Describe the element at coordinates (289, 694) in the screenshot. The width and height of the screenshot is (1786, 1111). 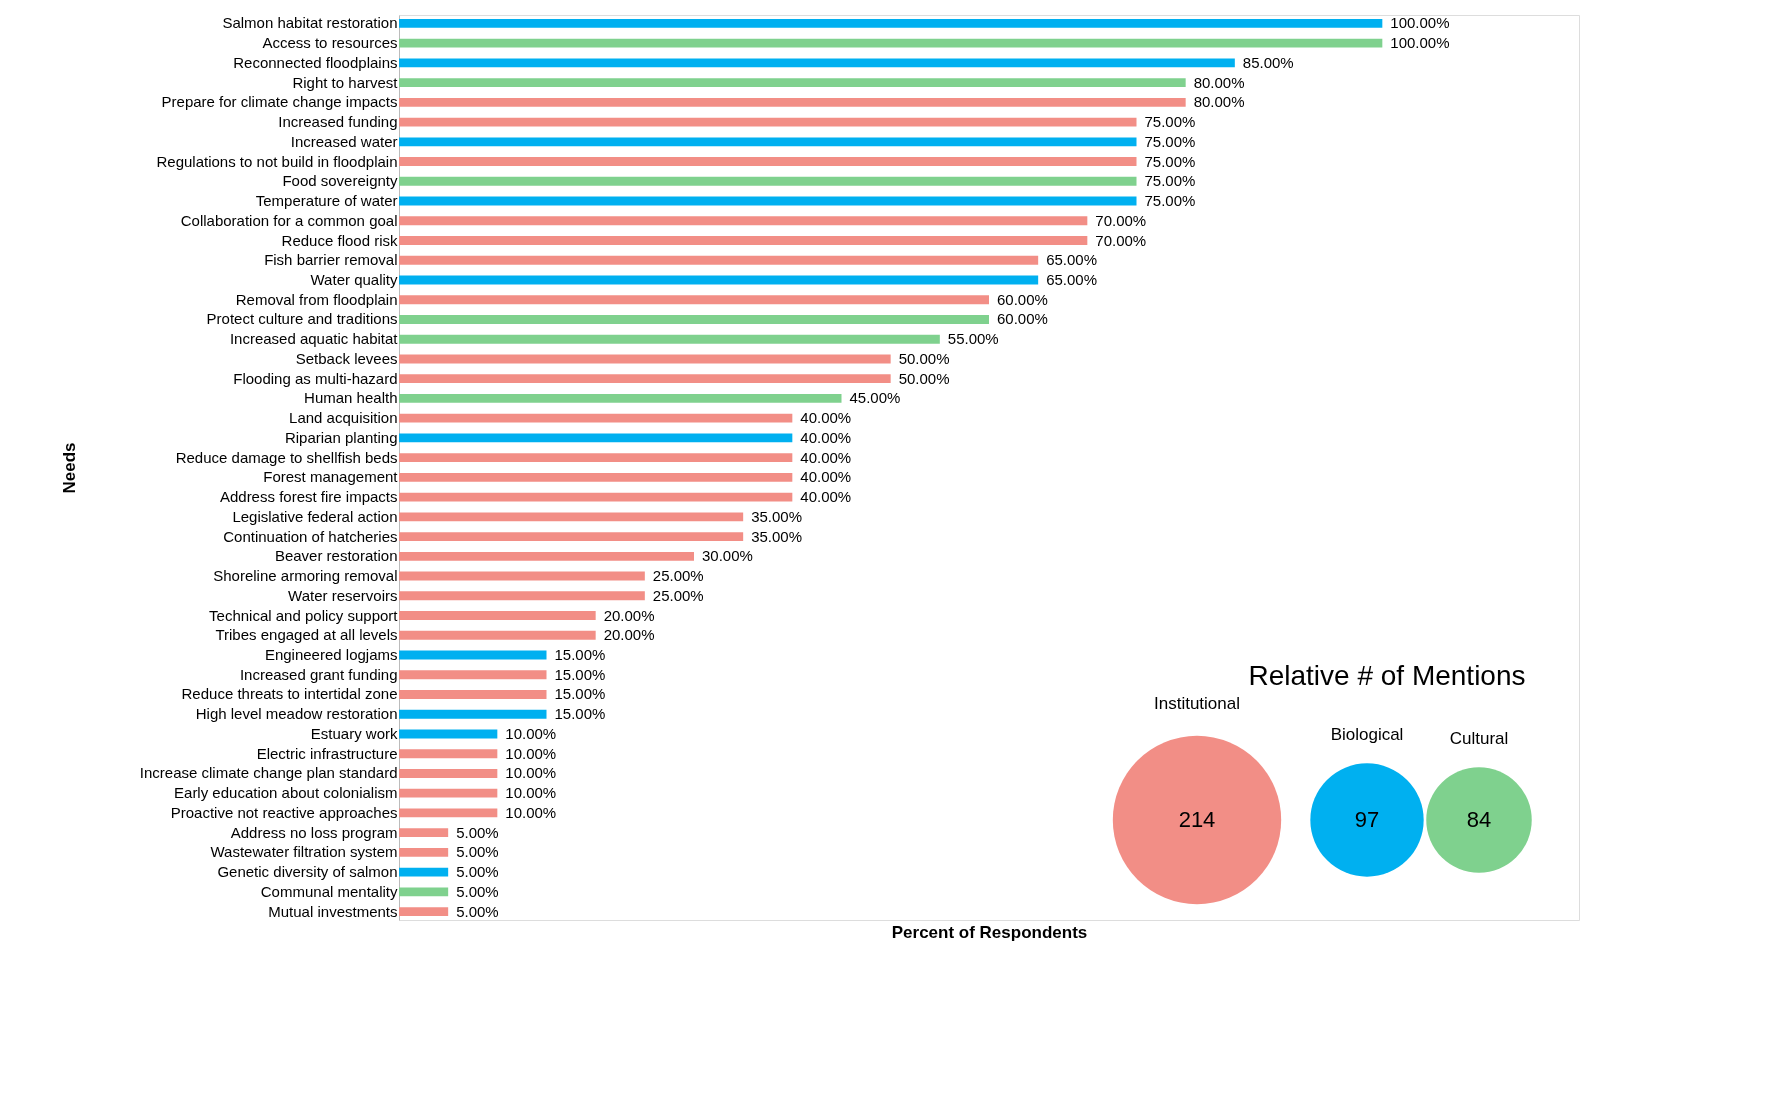
I see `y-tick-label: Reduce threats to intertidal zone` at that location.